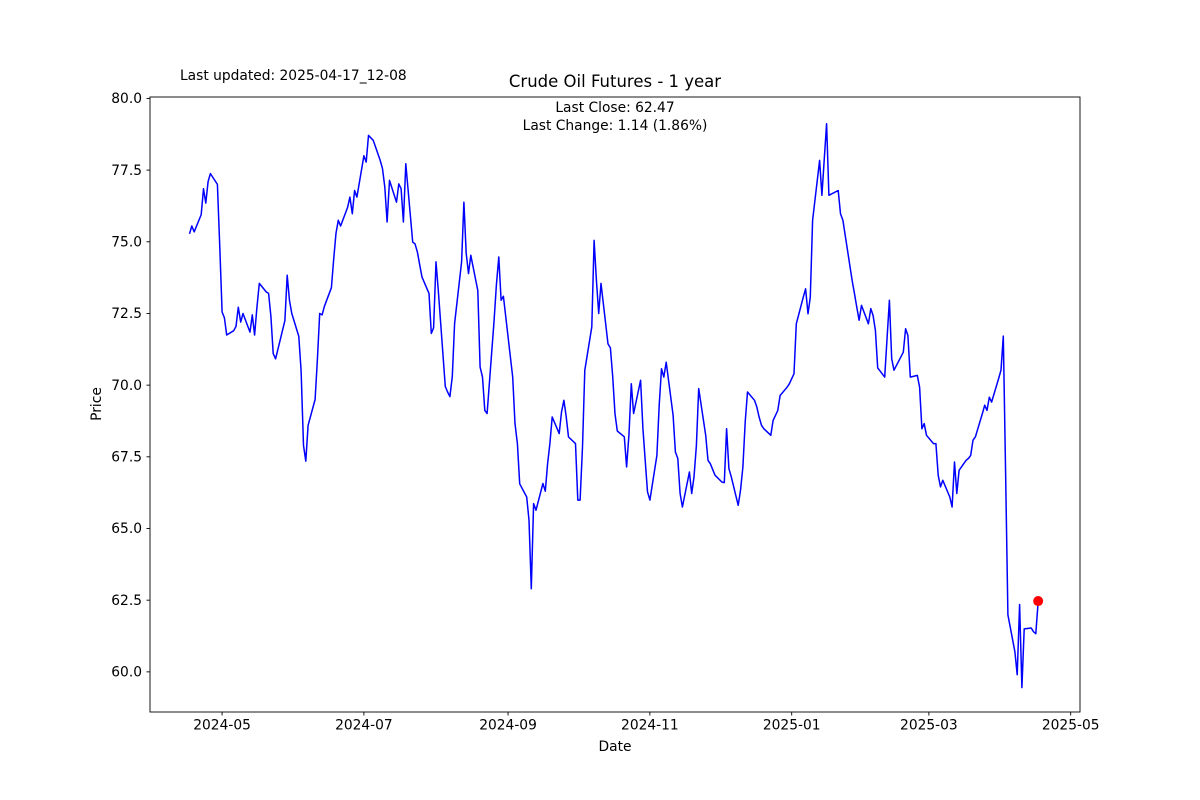 This screenshot has width=1200, height=800. What do you see at coordinates (126, 314) in the screenshot?
I see `y-tick-label: 72.5` at bounding box center [126, 314].